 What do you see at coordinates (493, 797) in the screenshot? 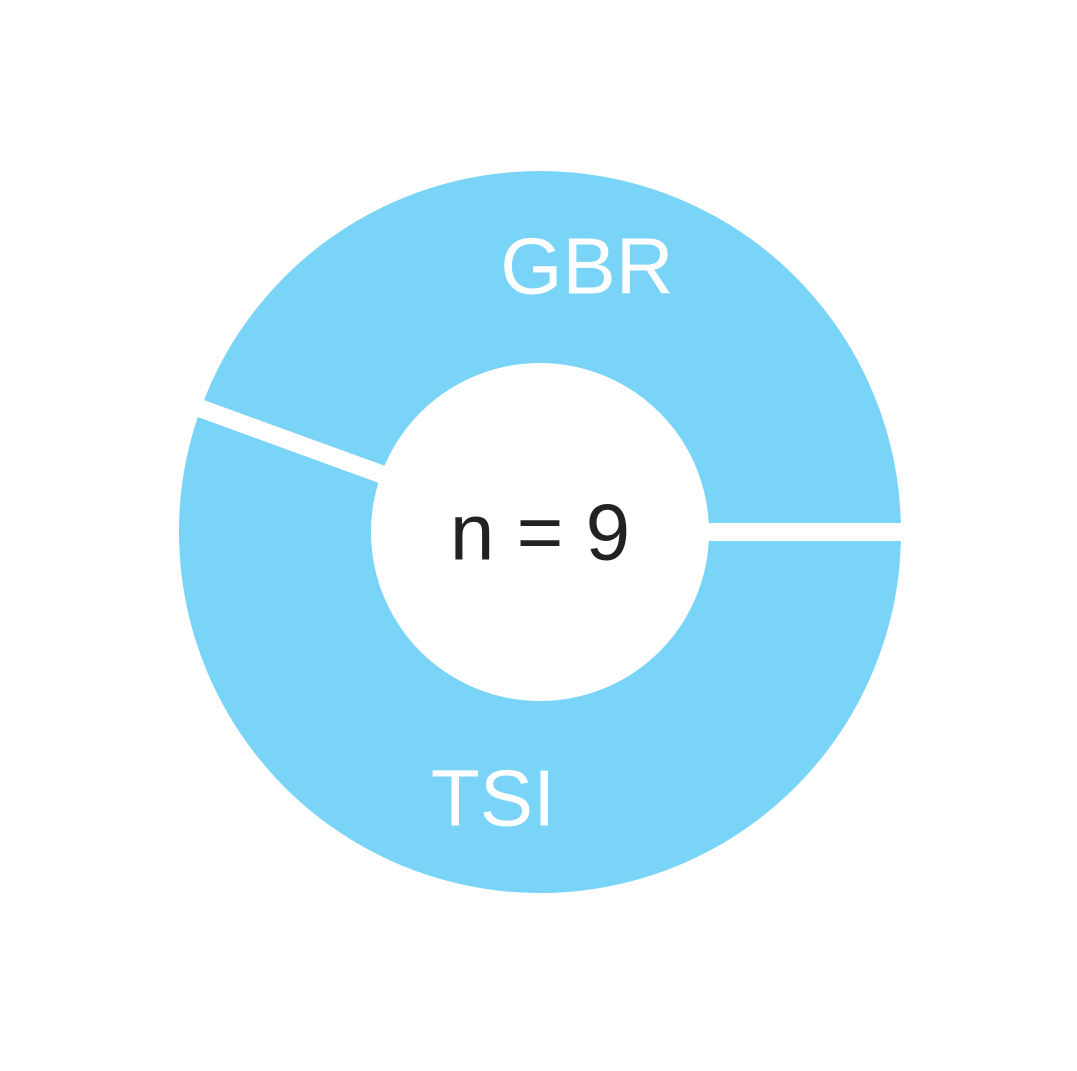
I see `slice-label-tsi: TSI` at bounding box center [493, 797].